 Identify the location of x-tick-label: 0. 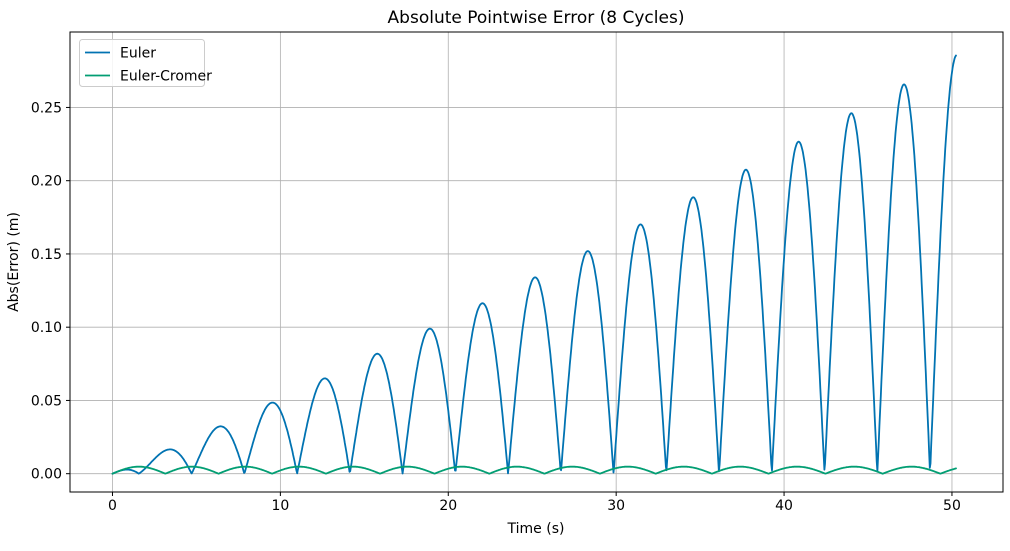
(112, 506).